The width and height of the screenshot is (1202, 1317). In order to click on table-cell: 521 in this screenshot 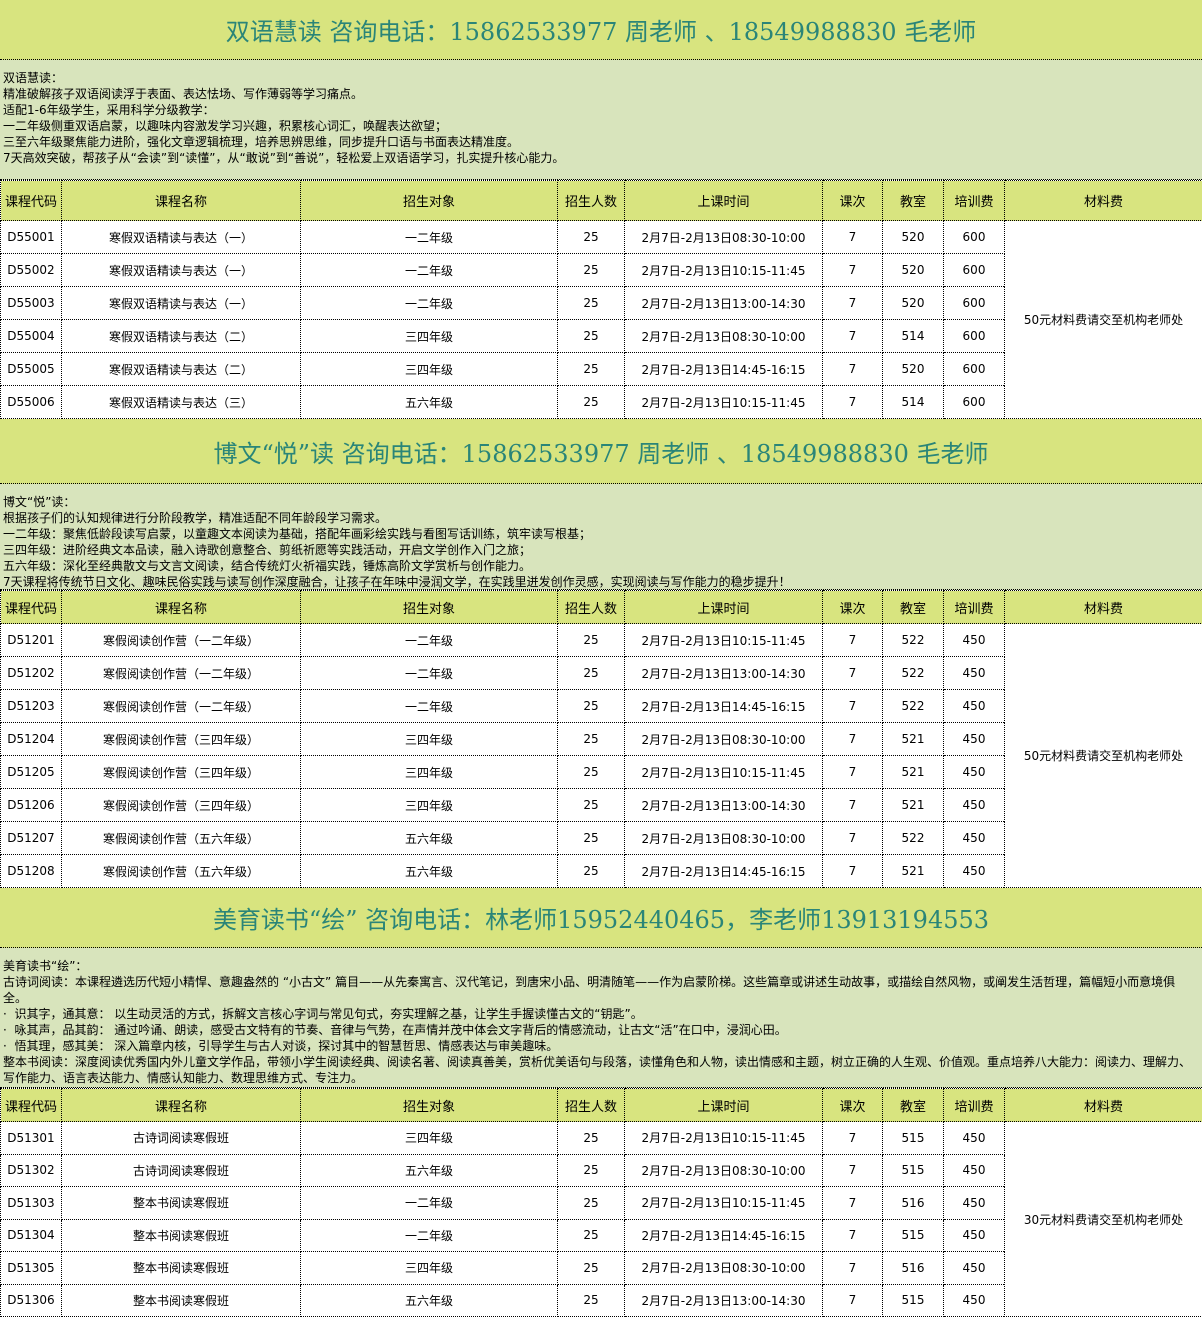, I will do `click(913, 772)`.